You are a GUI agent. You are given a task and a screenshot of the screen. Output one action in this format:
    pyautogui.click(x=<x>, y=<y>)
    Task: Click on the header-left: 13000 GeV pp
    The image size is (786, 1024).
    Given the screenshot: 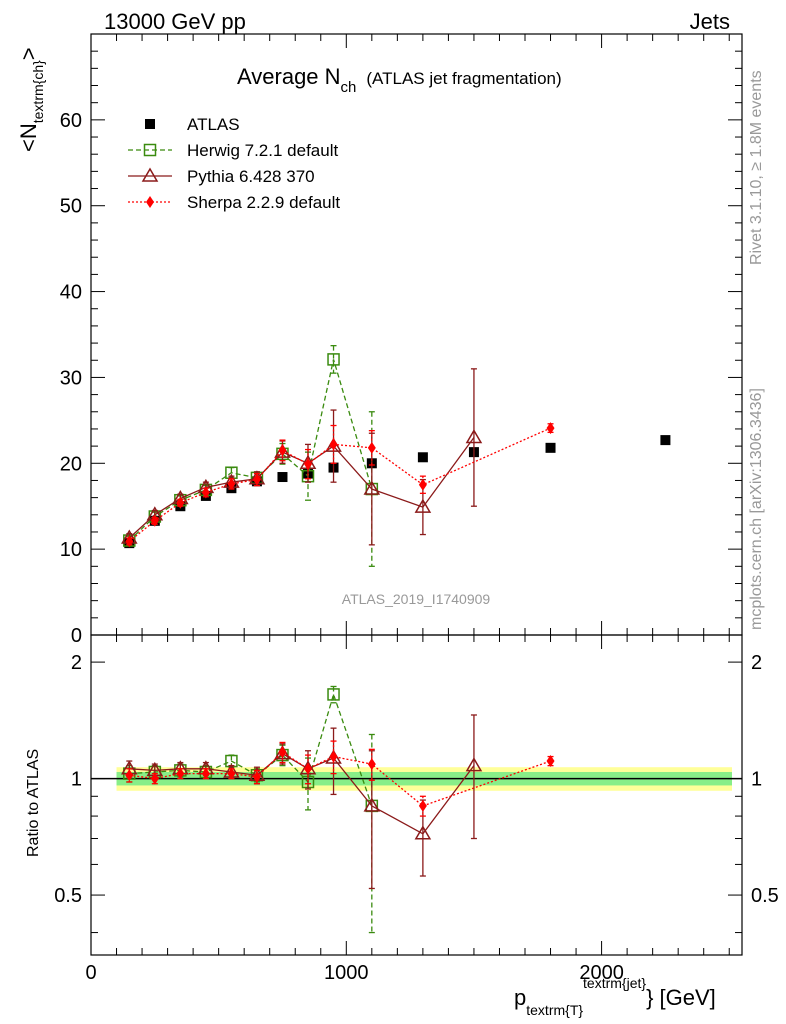 What is the action you would take?
    pyautogui.click(x=175, y=21)
    